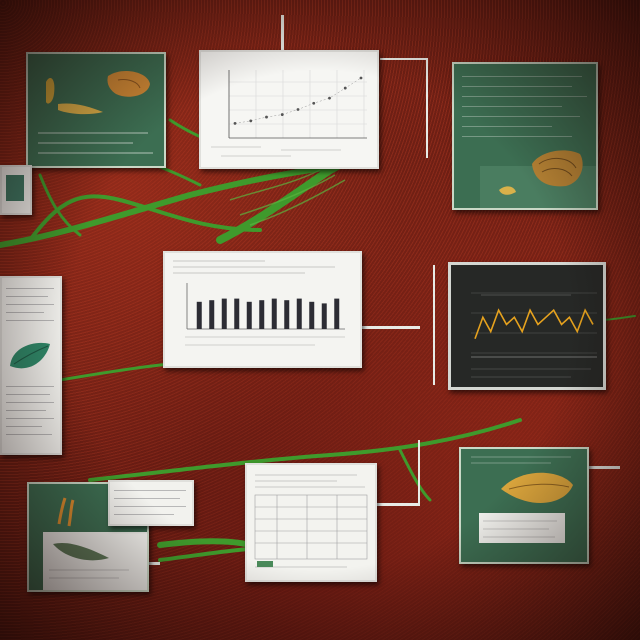 This screenshot has height=640, width=640. Describe the element at coordinates (98, 92) in the screenshot. I see `specimen-illustration` at that location.